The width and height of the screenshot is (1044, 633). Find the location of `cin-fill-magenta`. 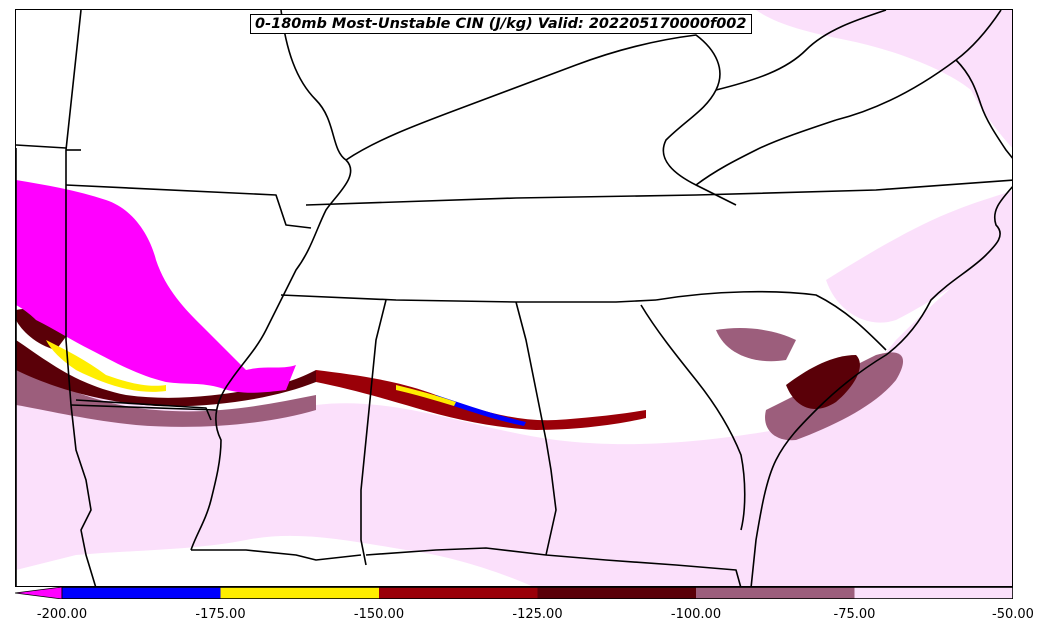

cin-fill-magenta is located at coordinates (156, 286).